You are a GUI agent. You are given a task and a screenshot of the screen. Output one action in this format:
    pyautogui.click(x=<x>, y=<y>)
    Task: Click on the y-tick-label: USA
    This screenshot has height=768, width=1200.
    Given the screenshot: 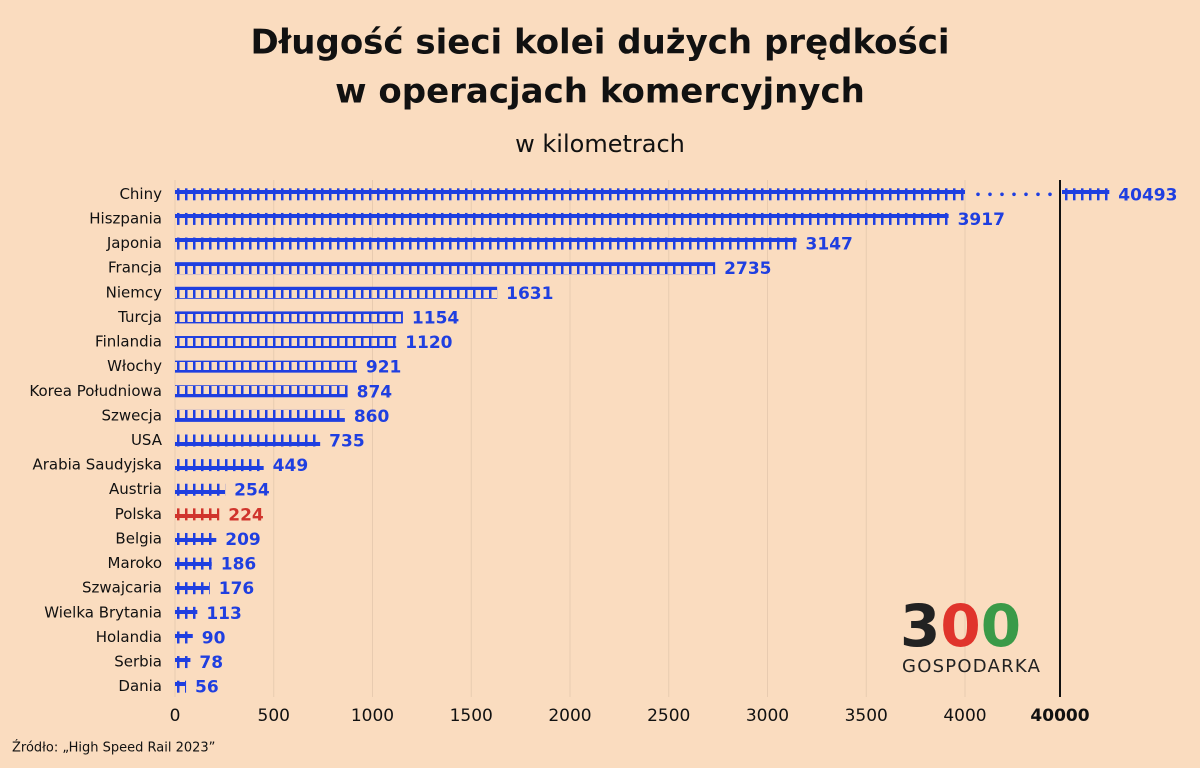 What is the action you would take?
    pyautogui.click(x=147, y=440)
    